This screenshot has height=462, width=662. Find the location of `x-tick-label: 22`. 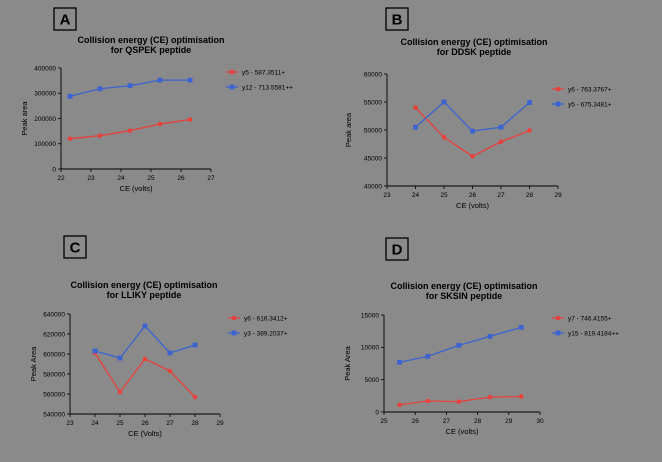

x-tick-label: 22 is located at coordinates (61, 178).